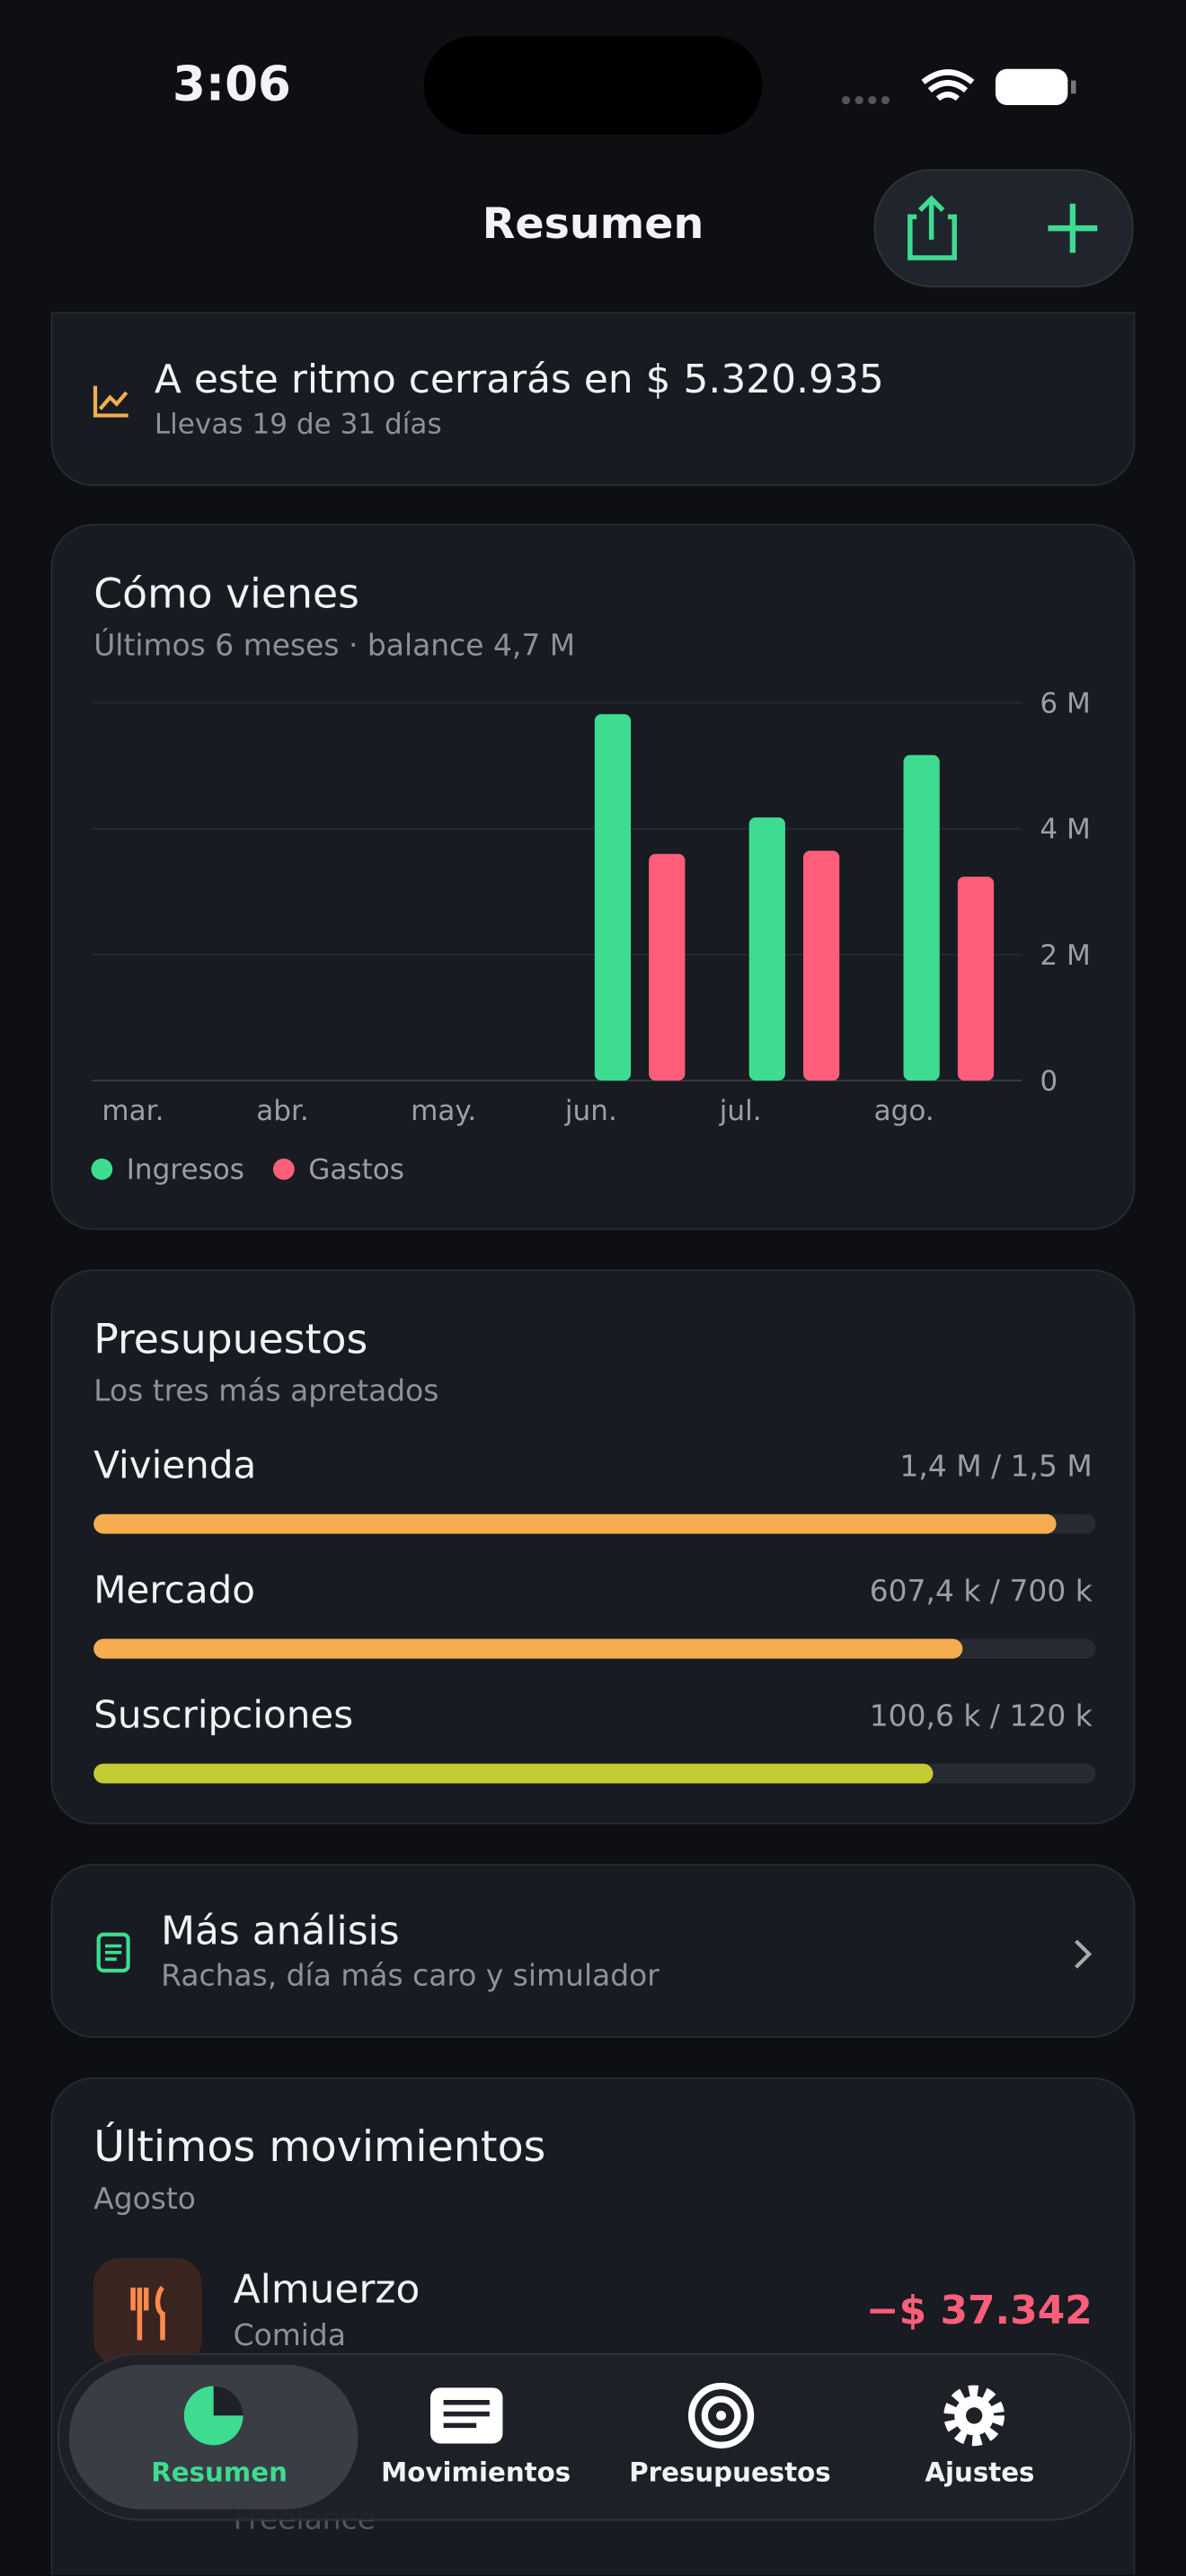 The height and width of the screenshot is (2576, 1186). What do you see at coordinates (1065, 830) in the screenshot?
I see `y-tick-label: 4 M` at bounding box center [1065, 830].